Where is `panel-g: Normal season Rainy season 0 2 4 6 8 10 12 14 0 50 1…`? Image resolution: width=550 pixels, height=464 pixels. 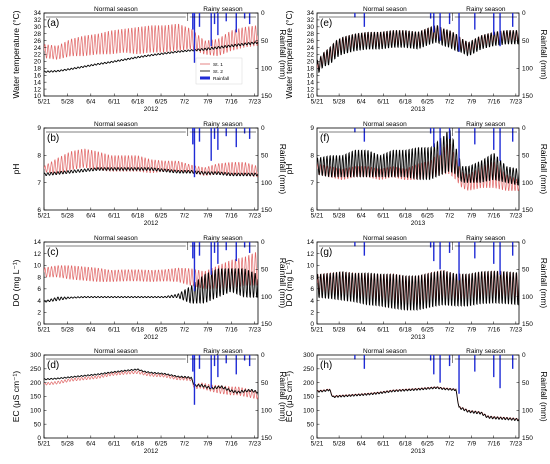 panel-g: Normal season Rainy season 0 2 4 6 8 10 12 14 0 50 1… is located at coordinates (416, 288).